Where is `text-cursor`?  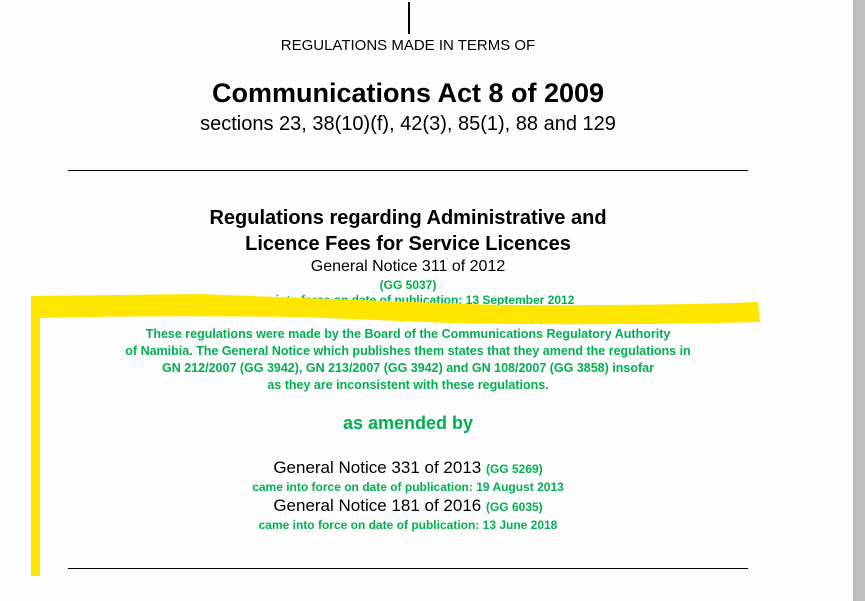
text-cursor is located at coordinates (409, 18).